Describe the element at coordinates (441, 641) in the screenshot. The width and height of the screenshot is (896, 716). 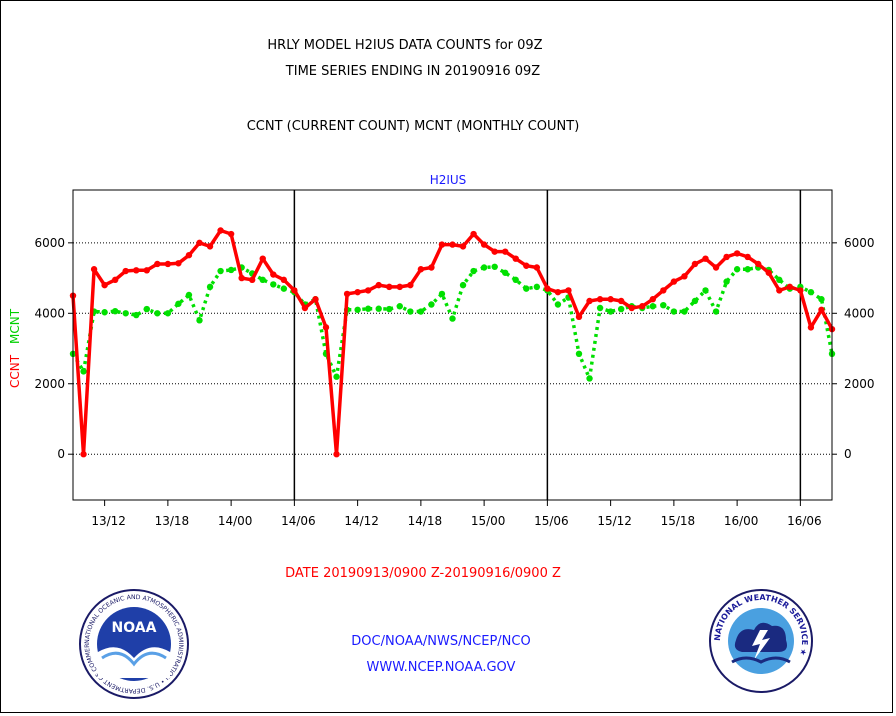
I see `org-text: DOC/NOAA/NWS/NCEP/NCO` at that location.